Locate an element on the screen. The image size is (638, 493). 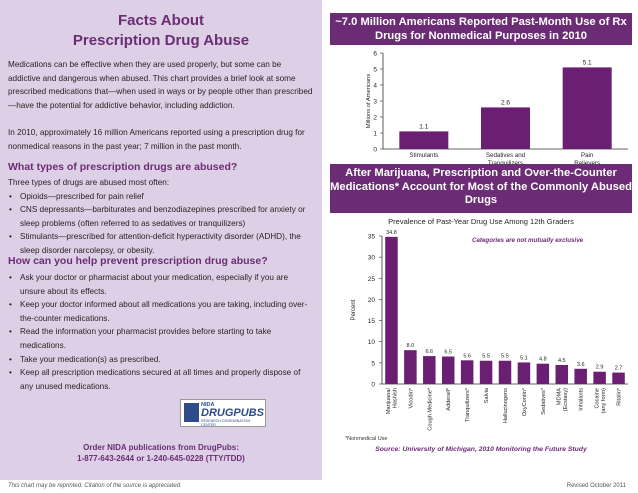
category-label: Adderall* is located at coordinates (449, 399).